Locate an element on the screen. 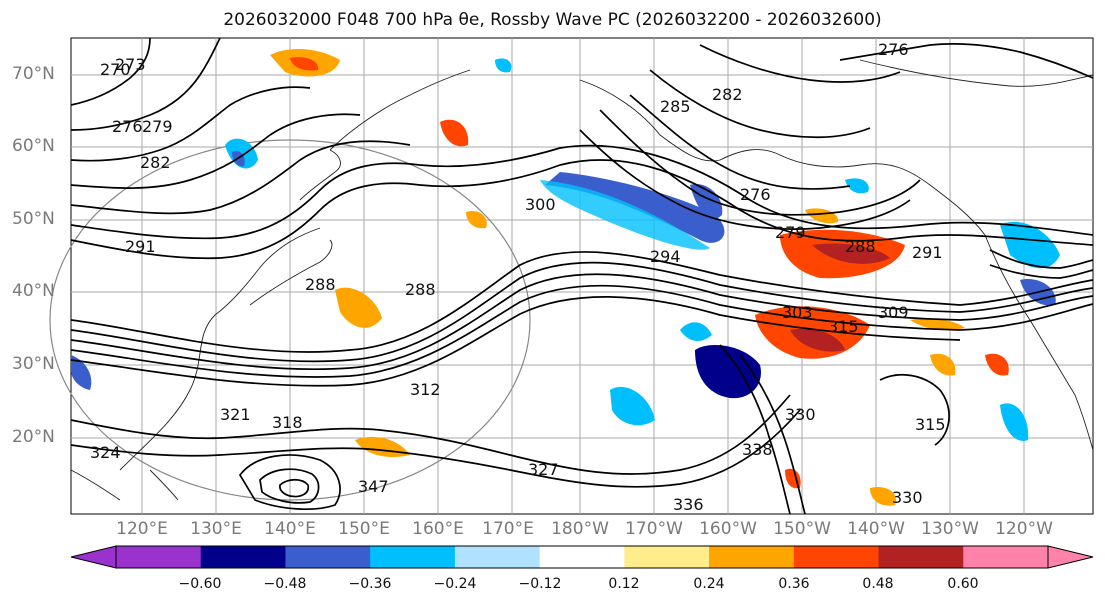  contour-label: 294 is located at coordinates (665, 256).